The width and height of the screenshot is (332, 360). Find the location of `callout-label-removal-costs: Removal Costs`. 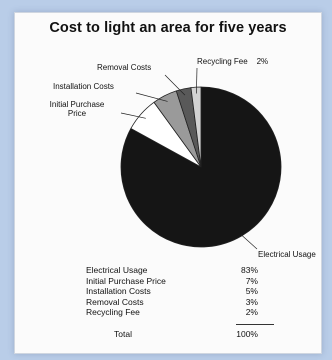

callout-label-removal-costs: Removal Costs is located at coordinates (124, 67).